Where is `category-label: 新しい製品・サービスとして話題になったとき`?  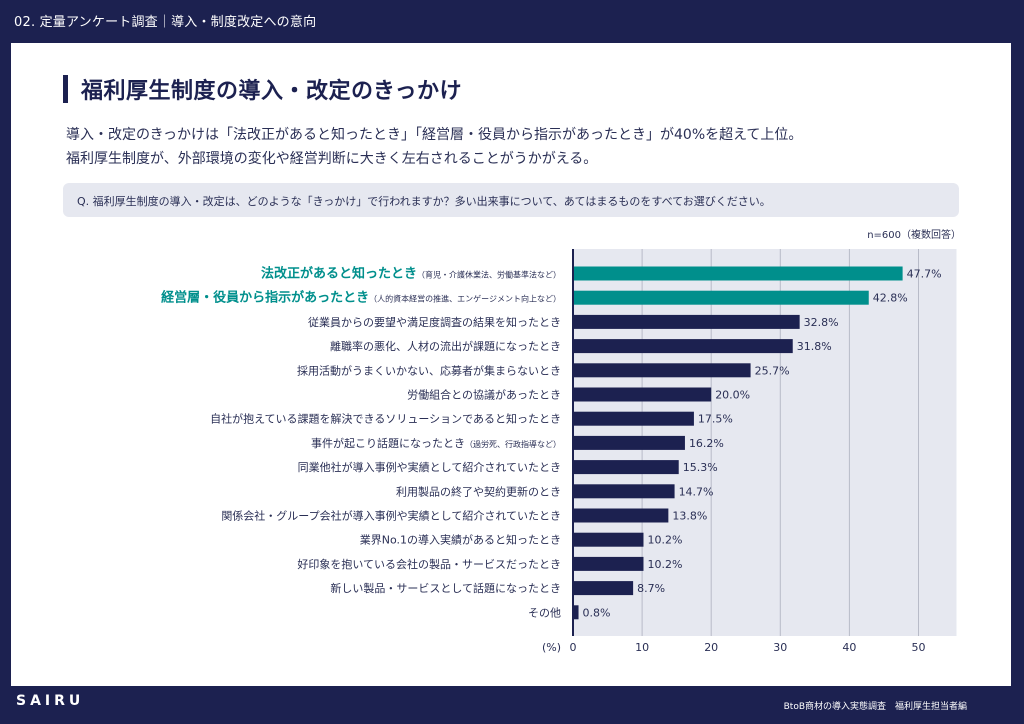 category-label: 新しい製品・サービスとして話題になったとき is located at coordinates (445, 588).